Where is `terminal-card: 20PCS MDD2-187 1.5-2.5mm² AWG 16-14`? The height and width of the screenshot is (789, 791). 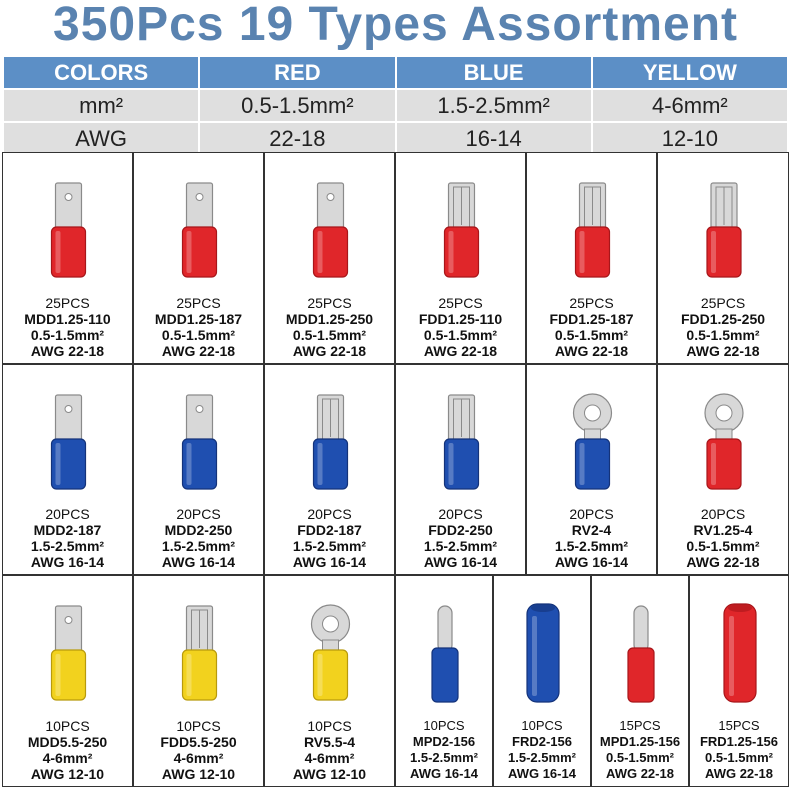 terminal-card: 20PCS MDD2-187 1.5-2.5mm² AWG 16-14 is located at coordinates (67, 469).